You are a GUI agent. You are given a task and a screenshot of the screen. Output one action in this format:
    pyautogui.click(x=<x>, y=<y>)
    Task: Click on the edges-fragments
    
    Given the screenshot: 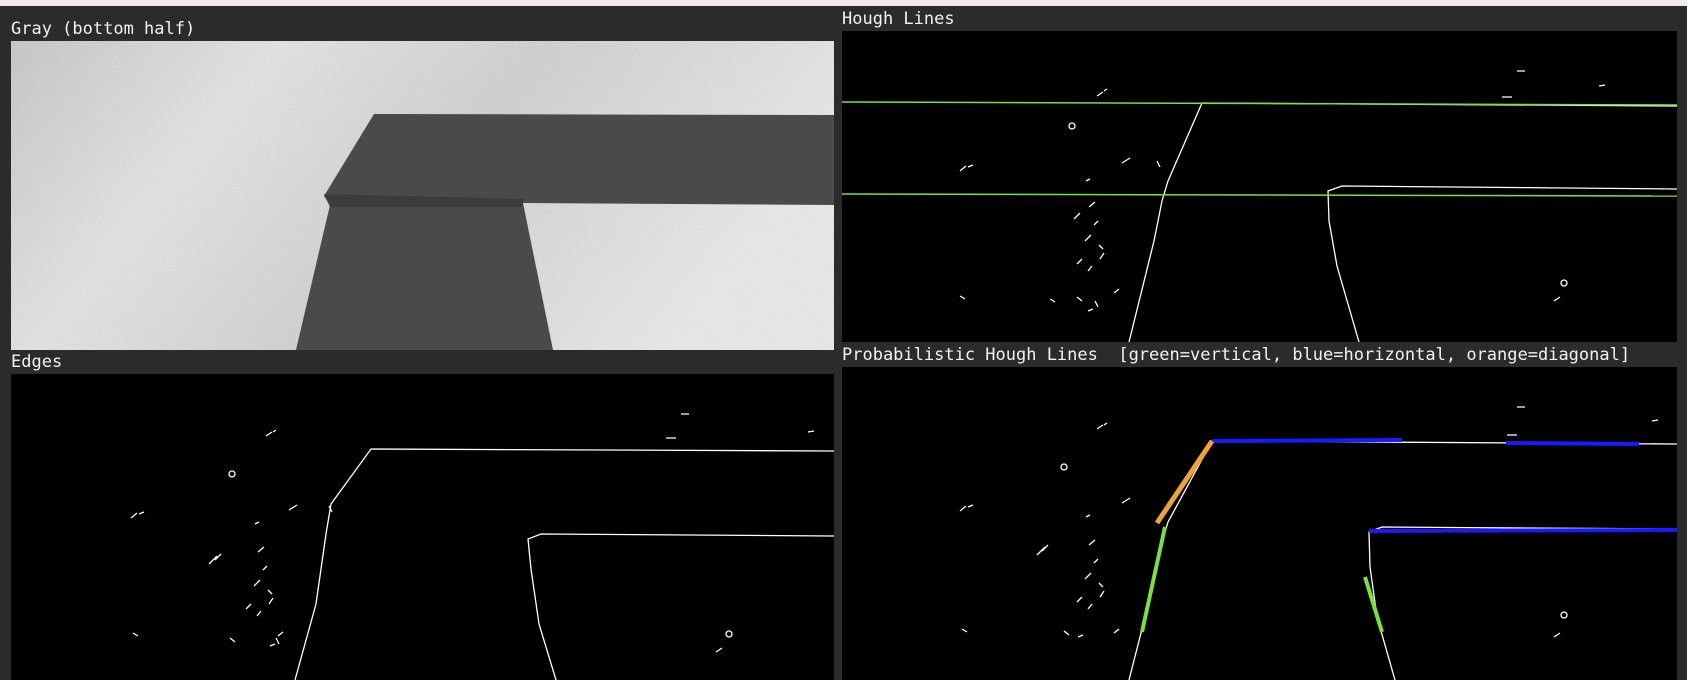 What is the action you would take?
    pyautogui.click(x=472, y=533)
    